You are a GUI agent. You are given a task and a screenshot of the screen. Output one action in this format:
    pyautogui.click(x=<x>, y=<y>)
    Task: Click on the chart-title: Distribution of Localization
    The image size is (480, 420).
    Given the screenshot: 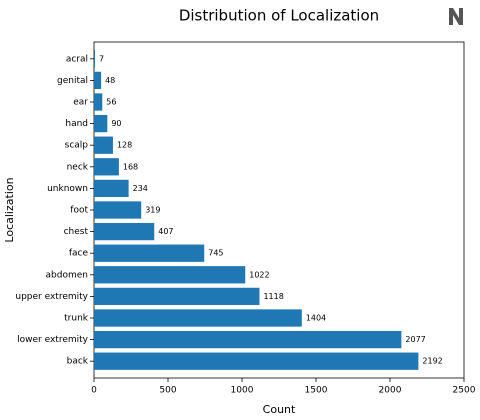 What is the action you would take?
    pyautogui.click(x=279, y=16)
    